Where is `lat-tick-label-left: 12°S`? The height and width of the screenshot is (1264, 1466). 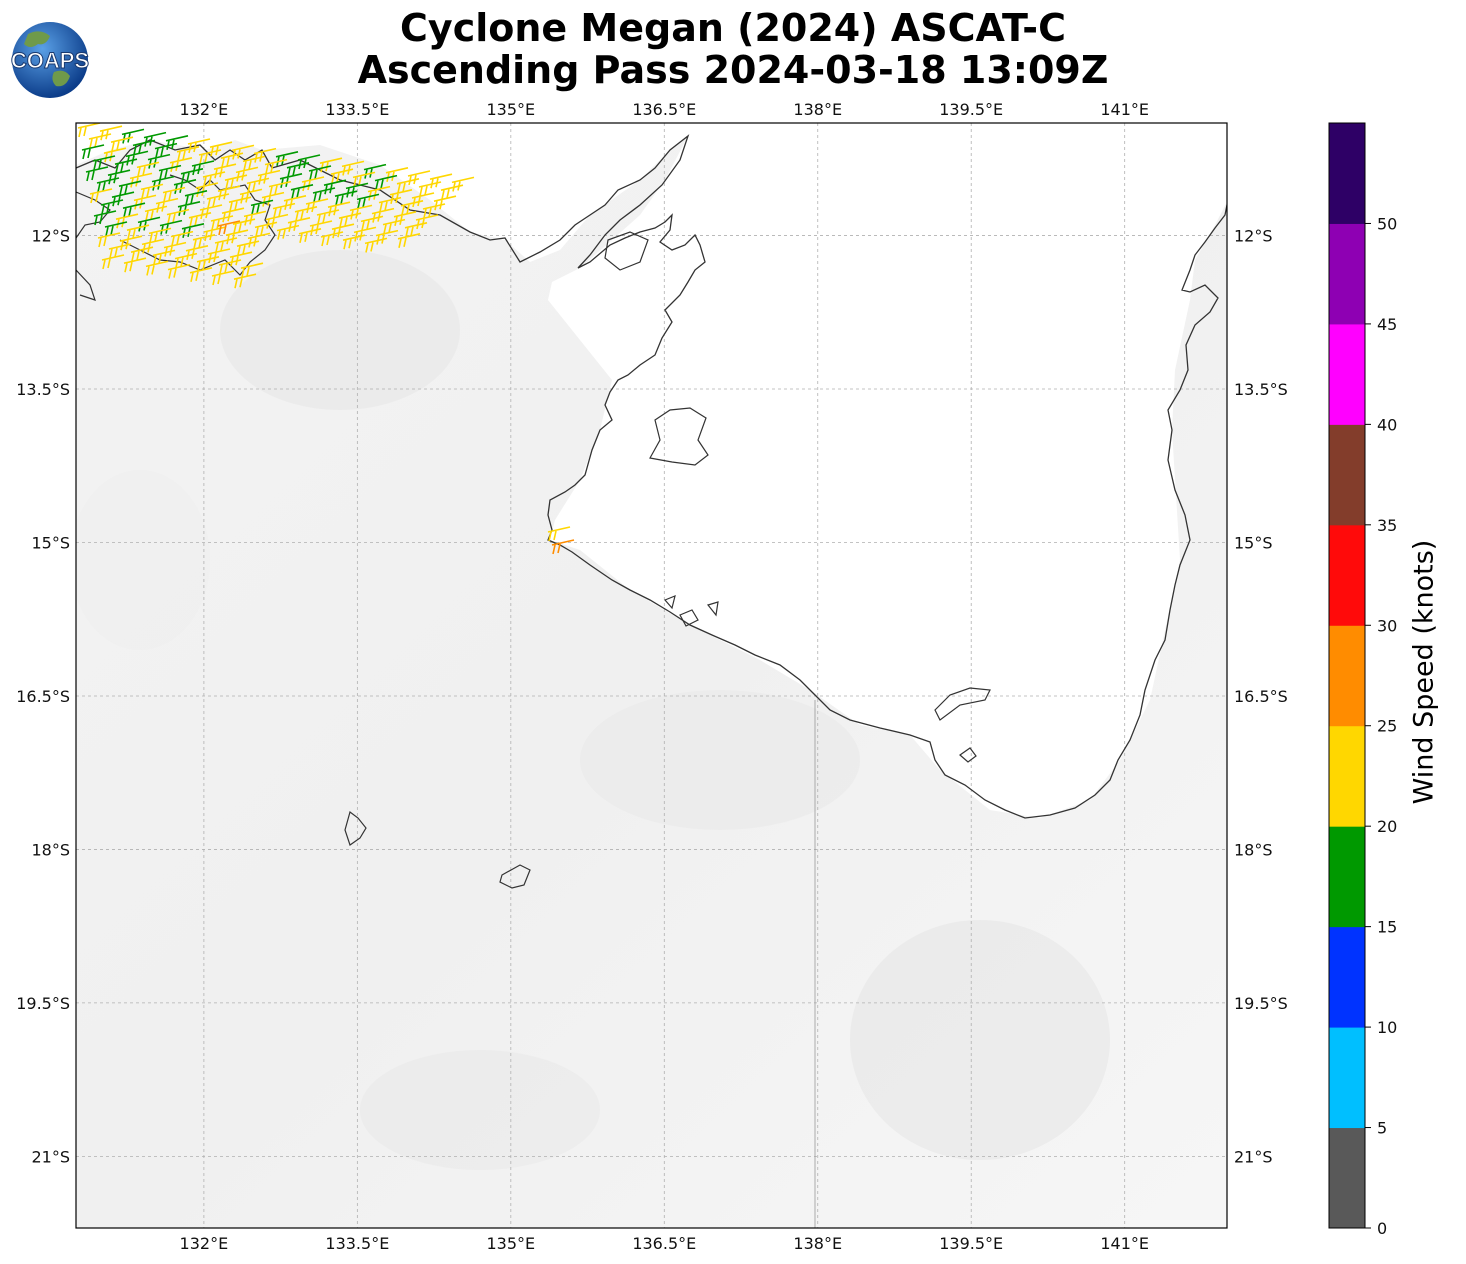 lat-tick-label-left: 12°S is located at coordinates (50, 236).